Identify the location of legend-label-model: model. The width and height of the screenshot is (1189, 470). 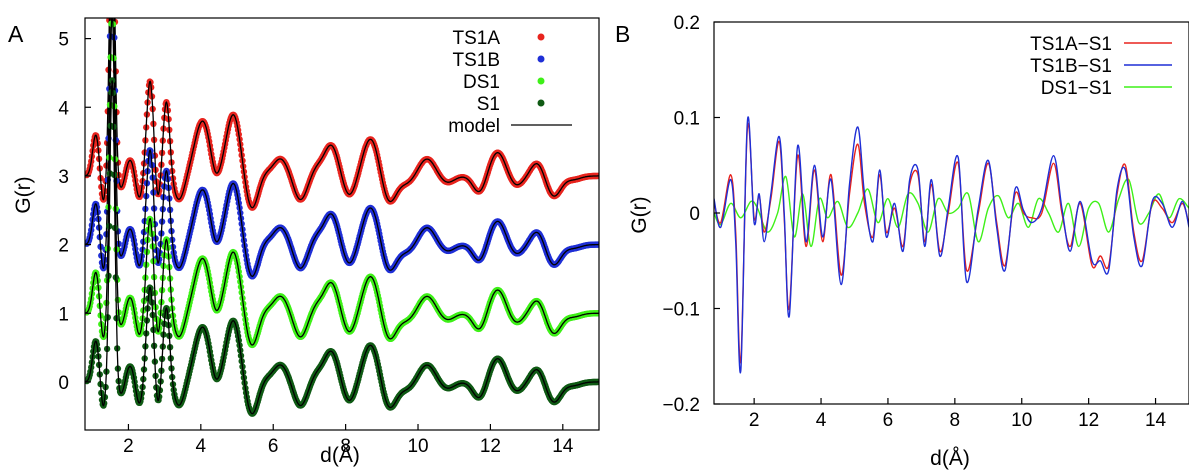
(474, 126).